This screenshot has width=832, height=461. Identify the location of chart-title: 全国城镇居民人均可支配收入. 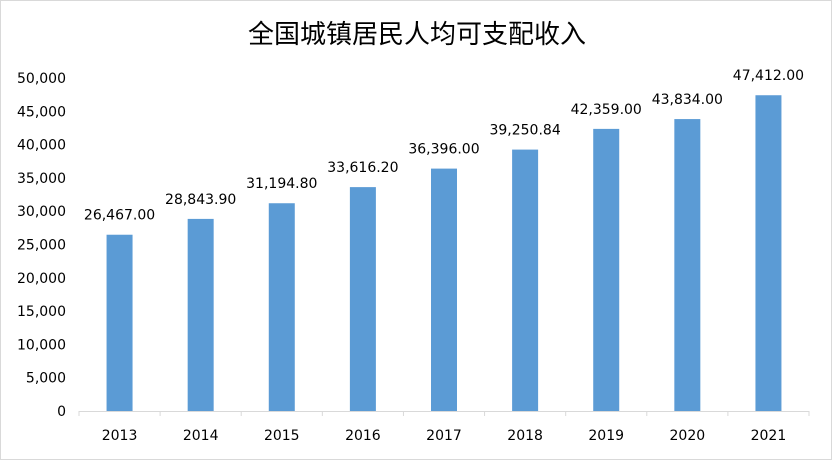
(417, 35).